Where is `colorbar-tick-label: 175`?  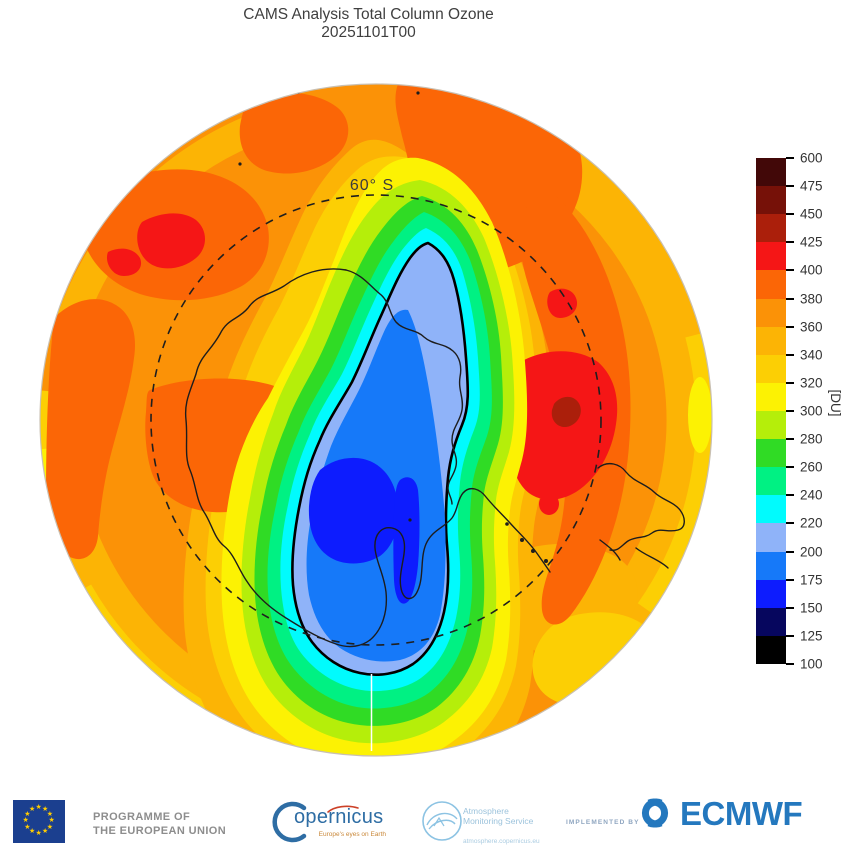
colorbar-tick-label: 175 is located at coordinates (811, 580).